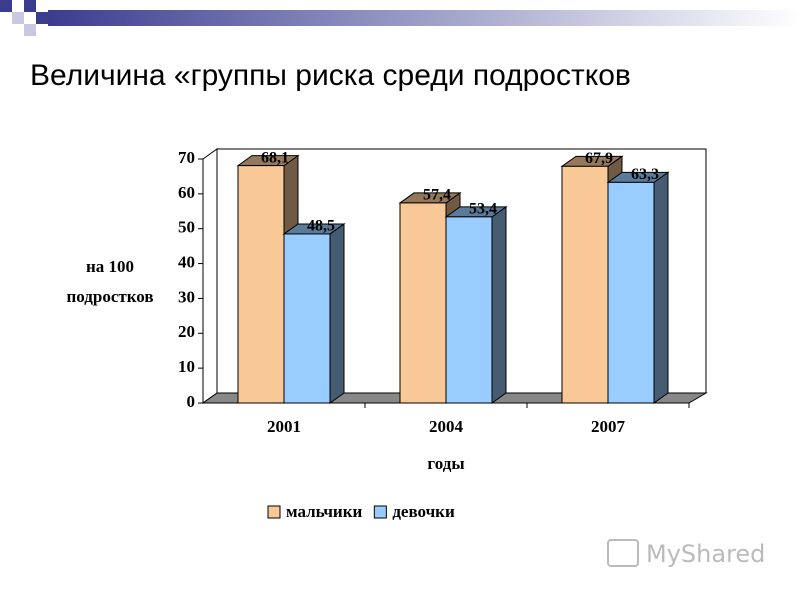 Image resolution: width=800 pixels, height=600 pixels. Describe the element at coordinates (210, 276) in the screenshot. I see `side-wall` at that location.